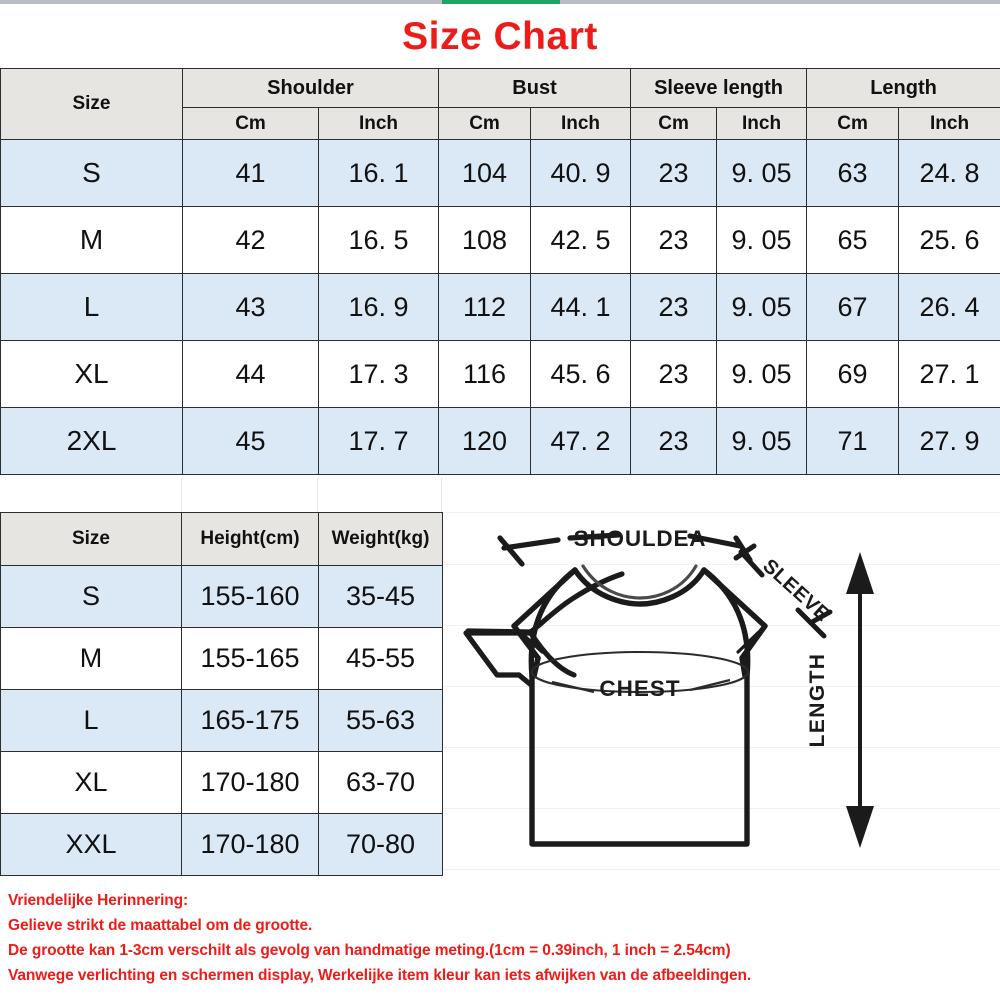 This screenshot has width=1000, height=1000. I want to click on measurement-header-unit-row: Cm Inch Cm Inch Cm Inch Cm Inch, so click(500, 123).